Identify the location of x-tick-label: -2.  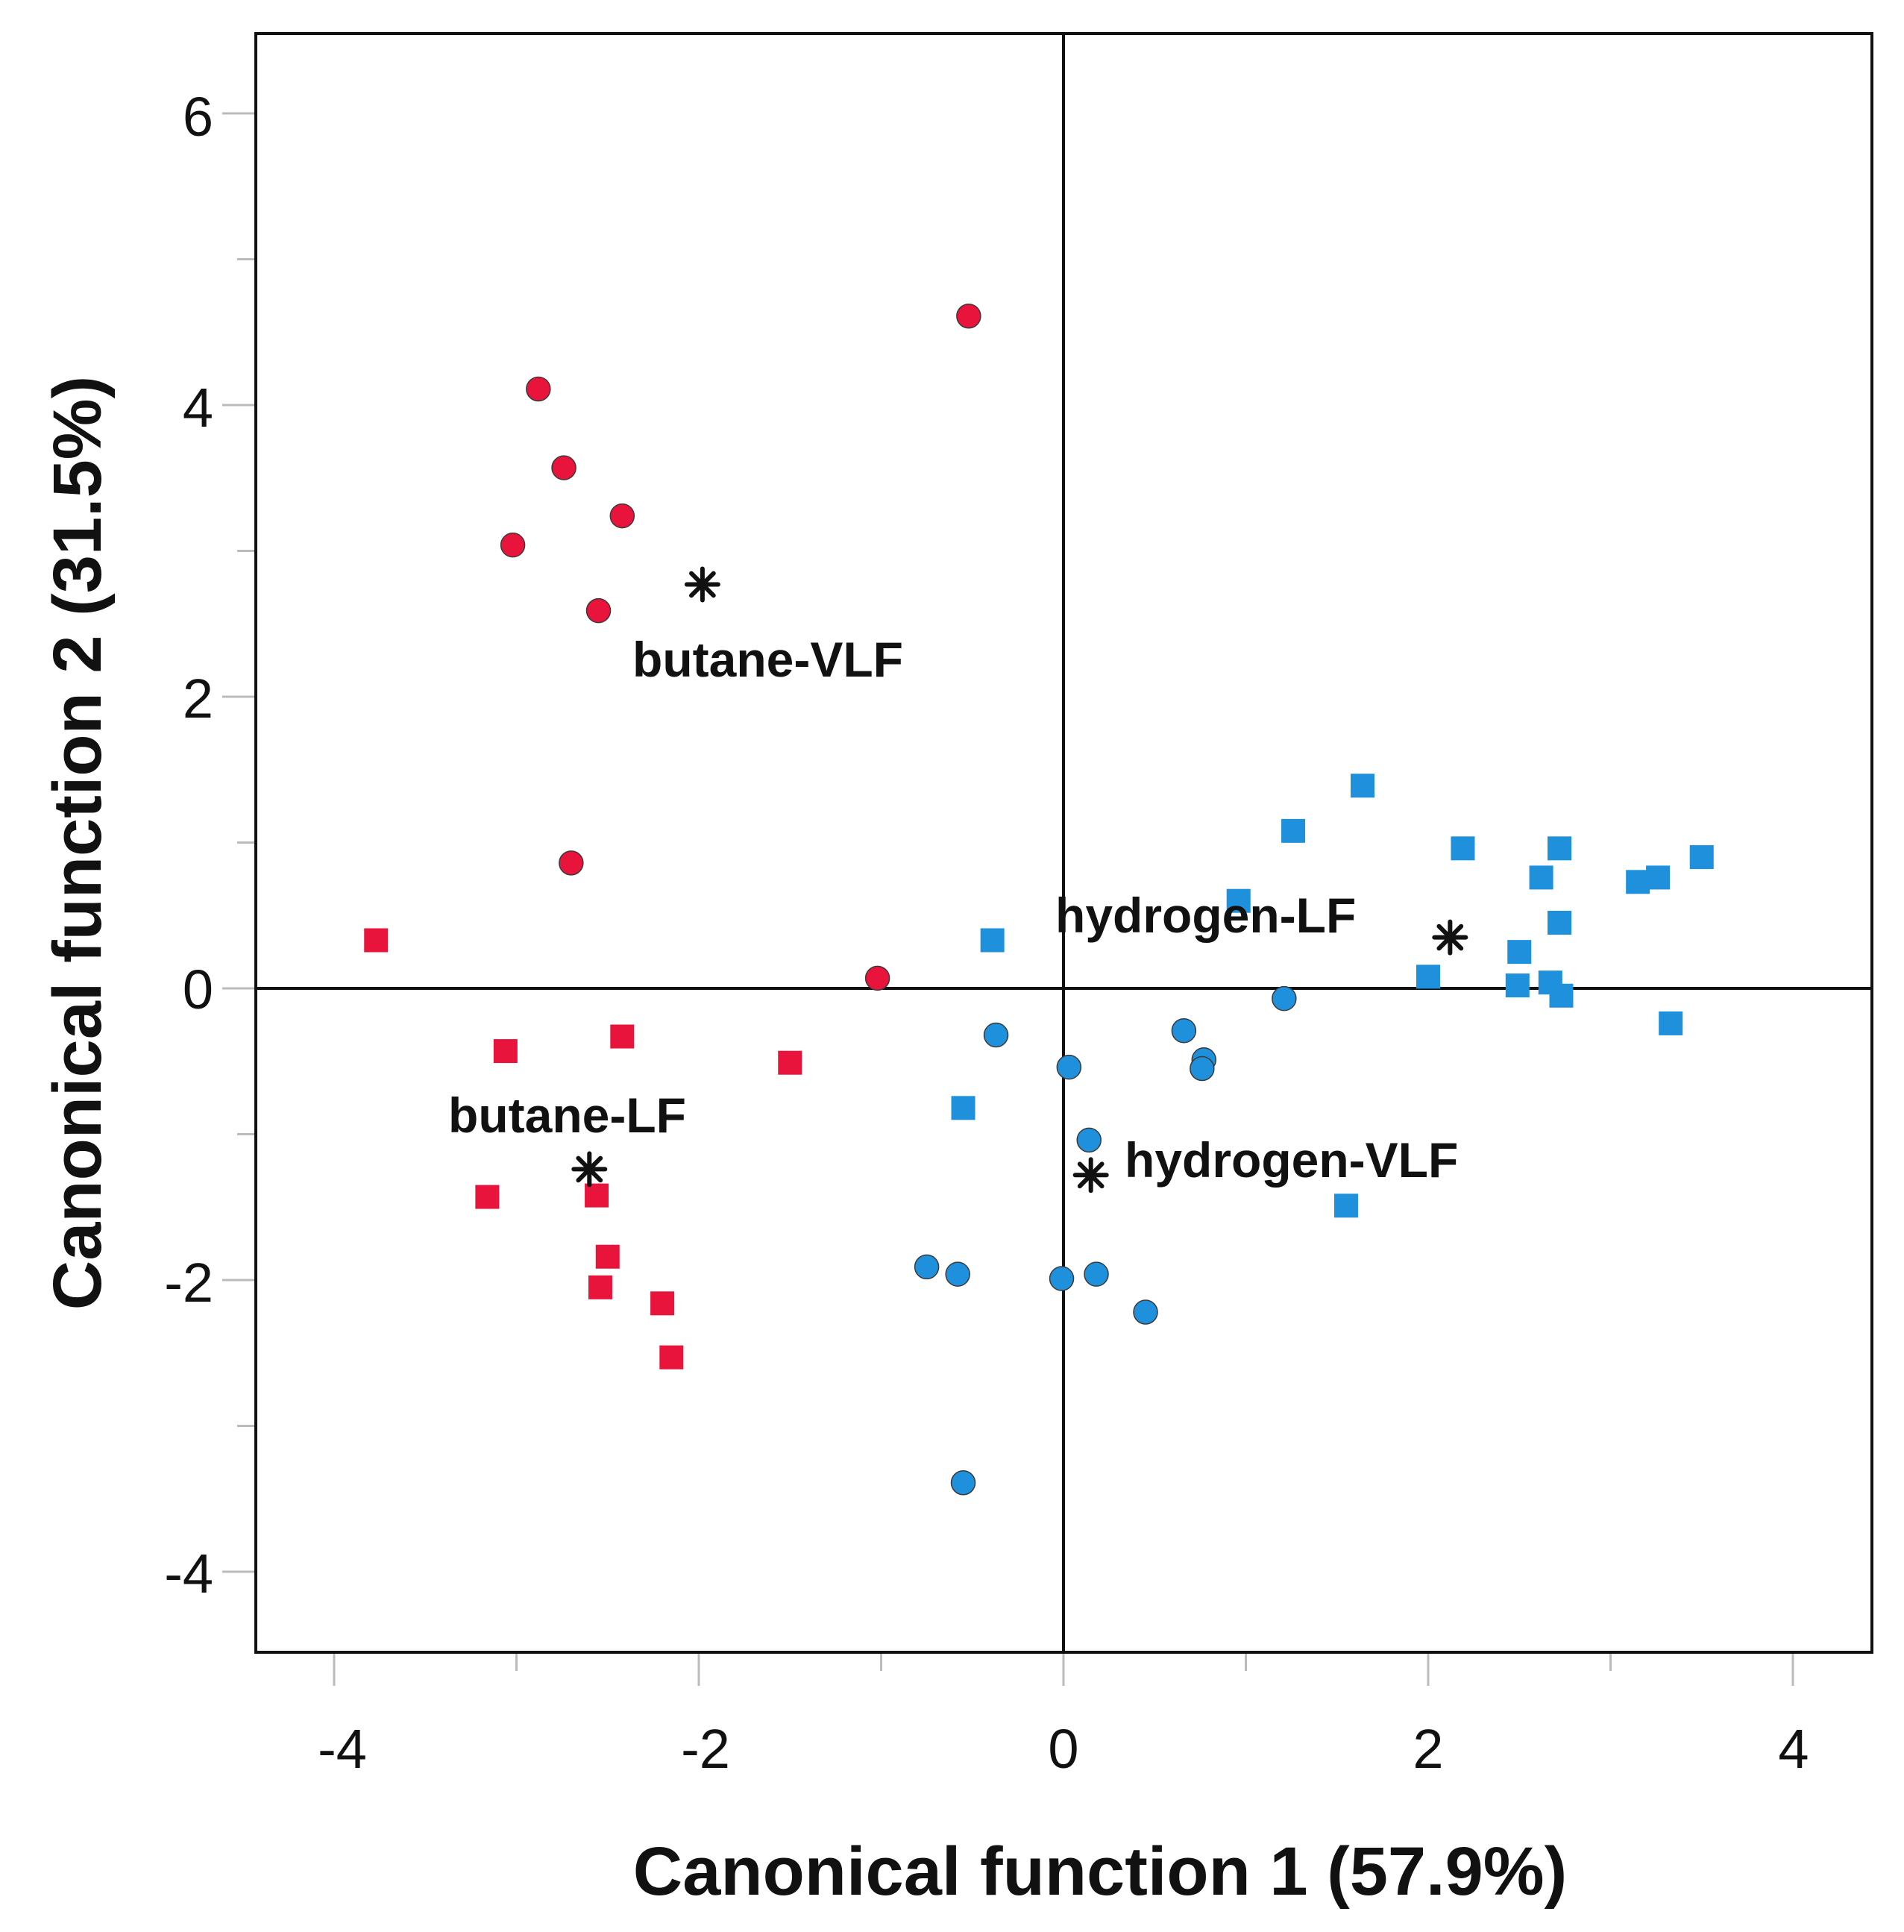
(705, 1749).